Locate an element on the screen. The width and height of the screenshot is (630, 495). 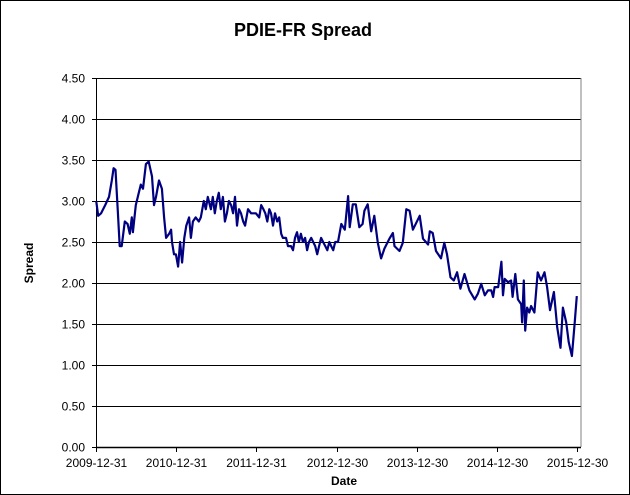
y-tick-label: 4.00 is located at coordinates (74, 120).